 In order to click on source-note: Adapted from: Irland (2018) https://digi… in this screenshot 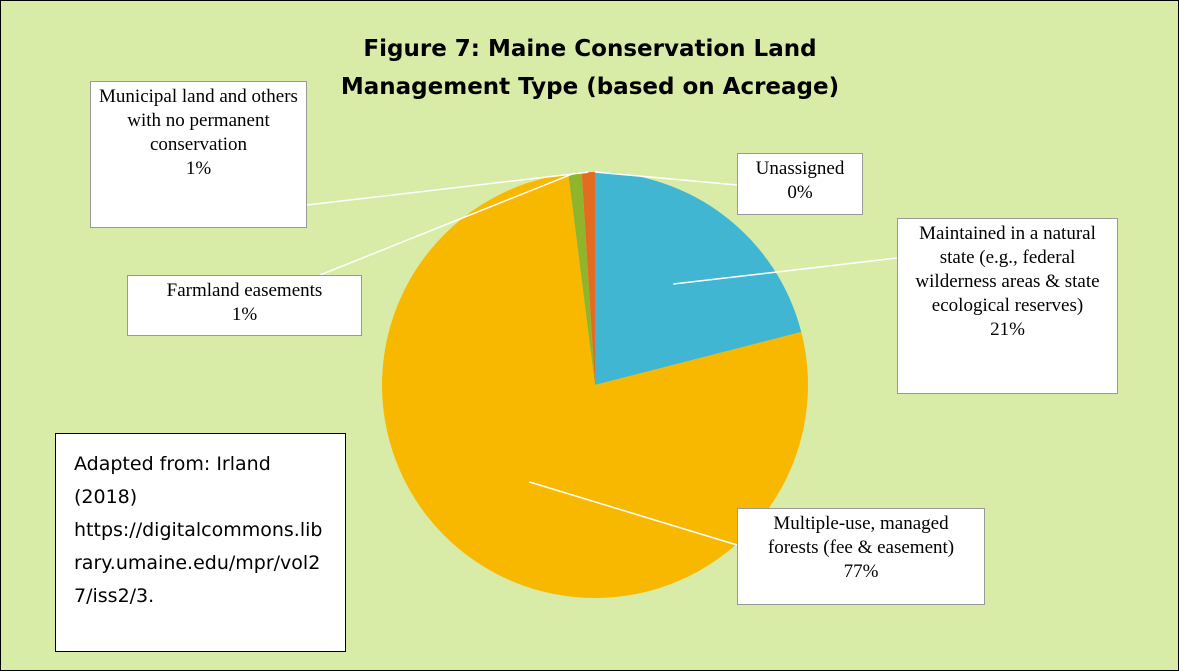, I will do `click(200, 542)`.